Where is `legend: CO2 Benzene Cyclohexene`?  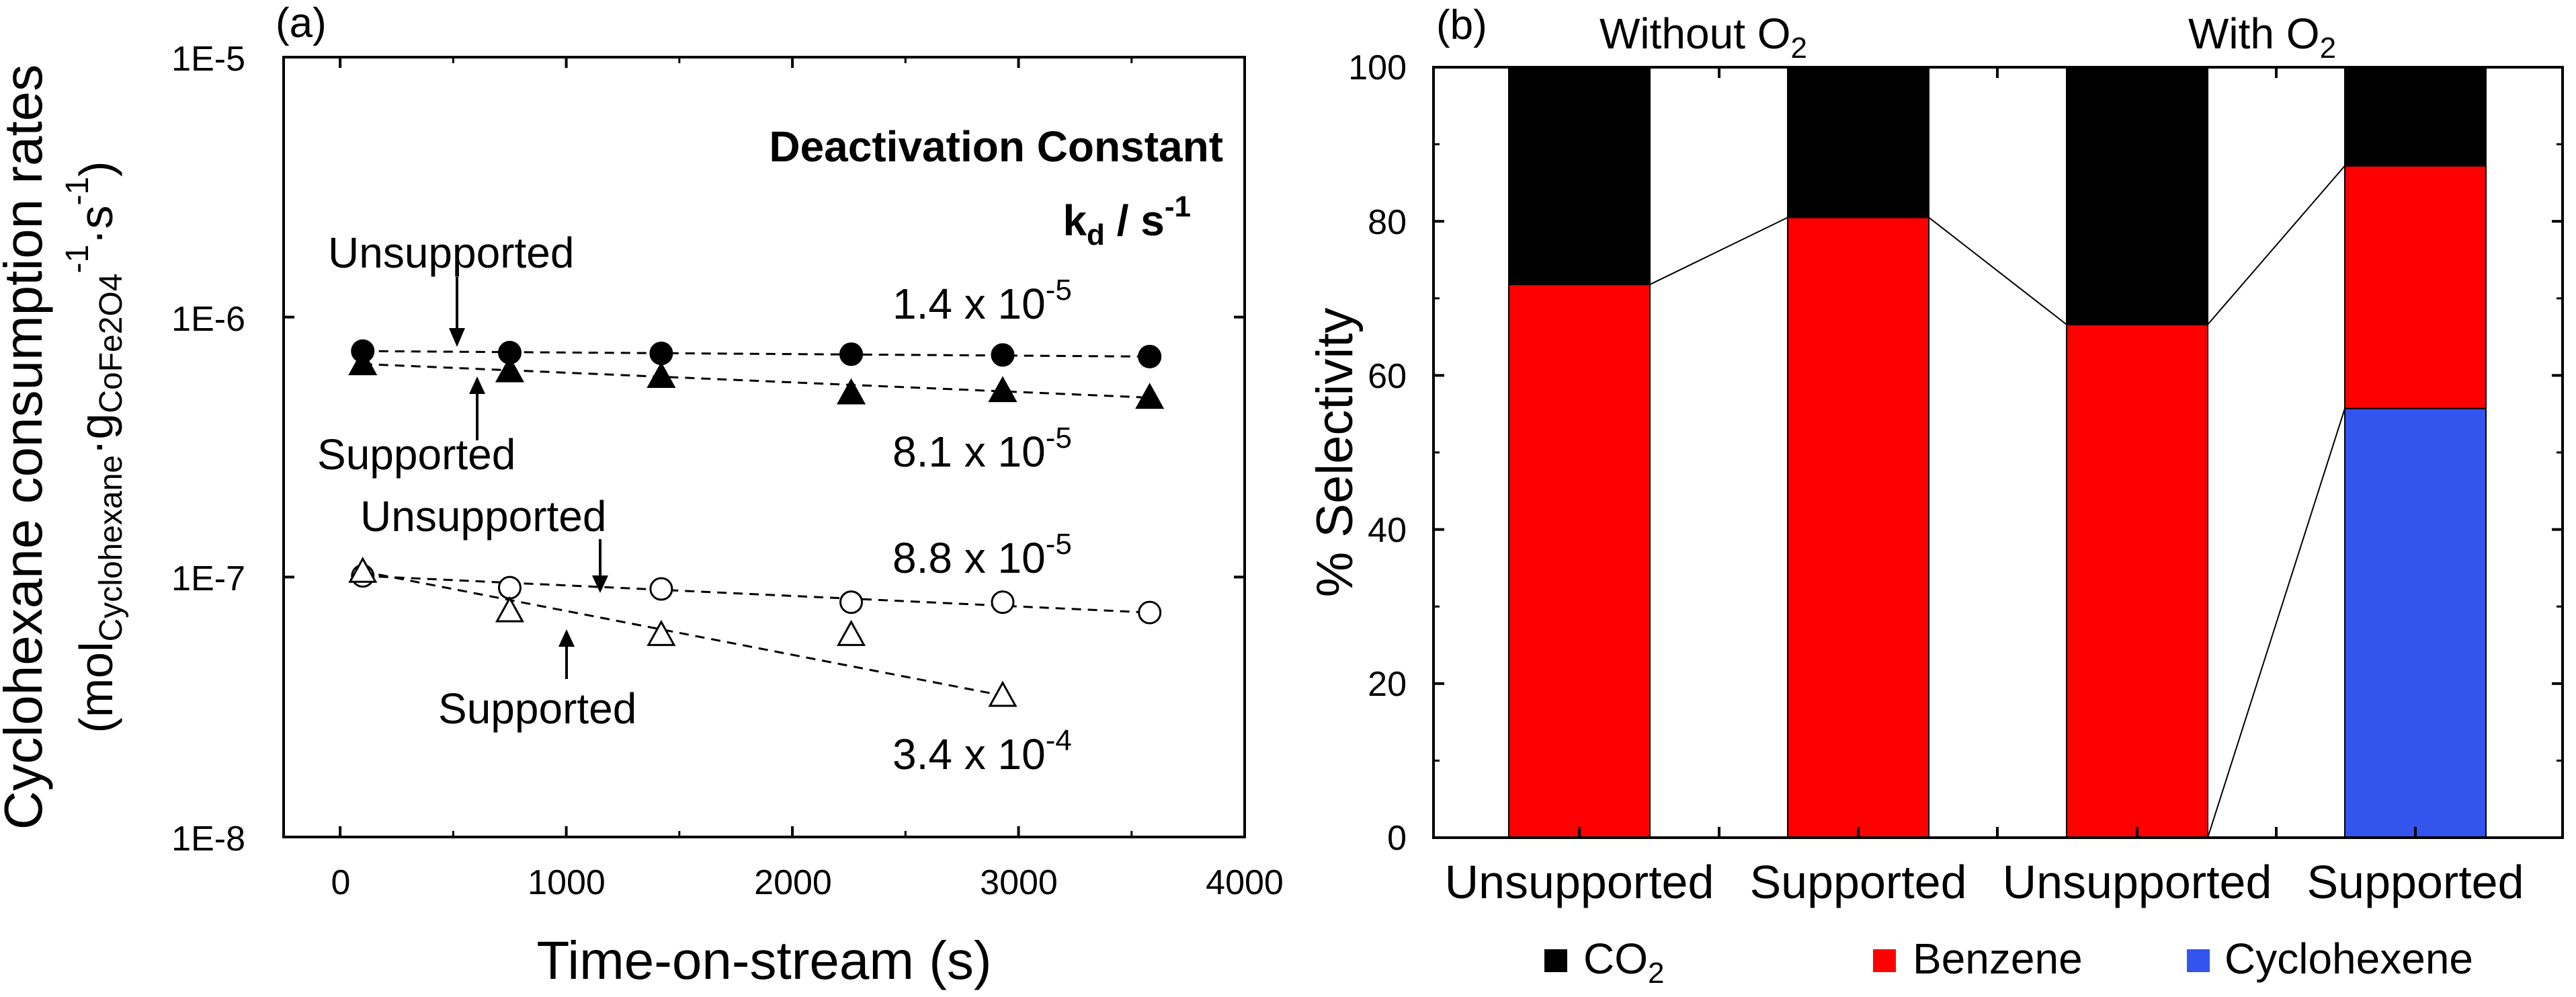
legend: CO2 Benzene Cyclohexene is located at coordinates (2009, 962).